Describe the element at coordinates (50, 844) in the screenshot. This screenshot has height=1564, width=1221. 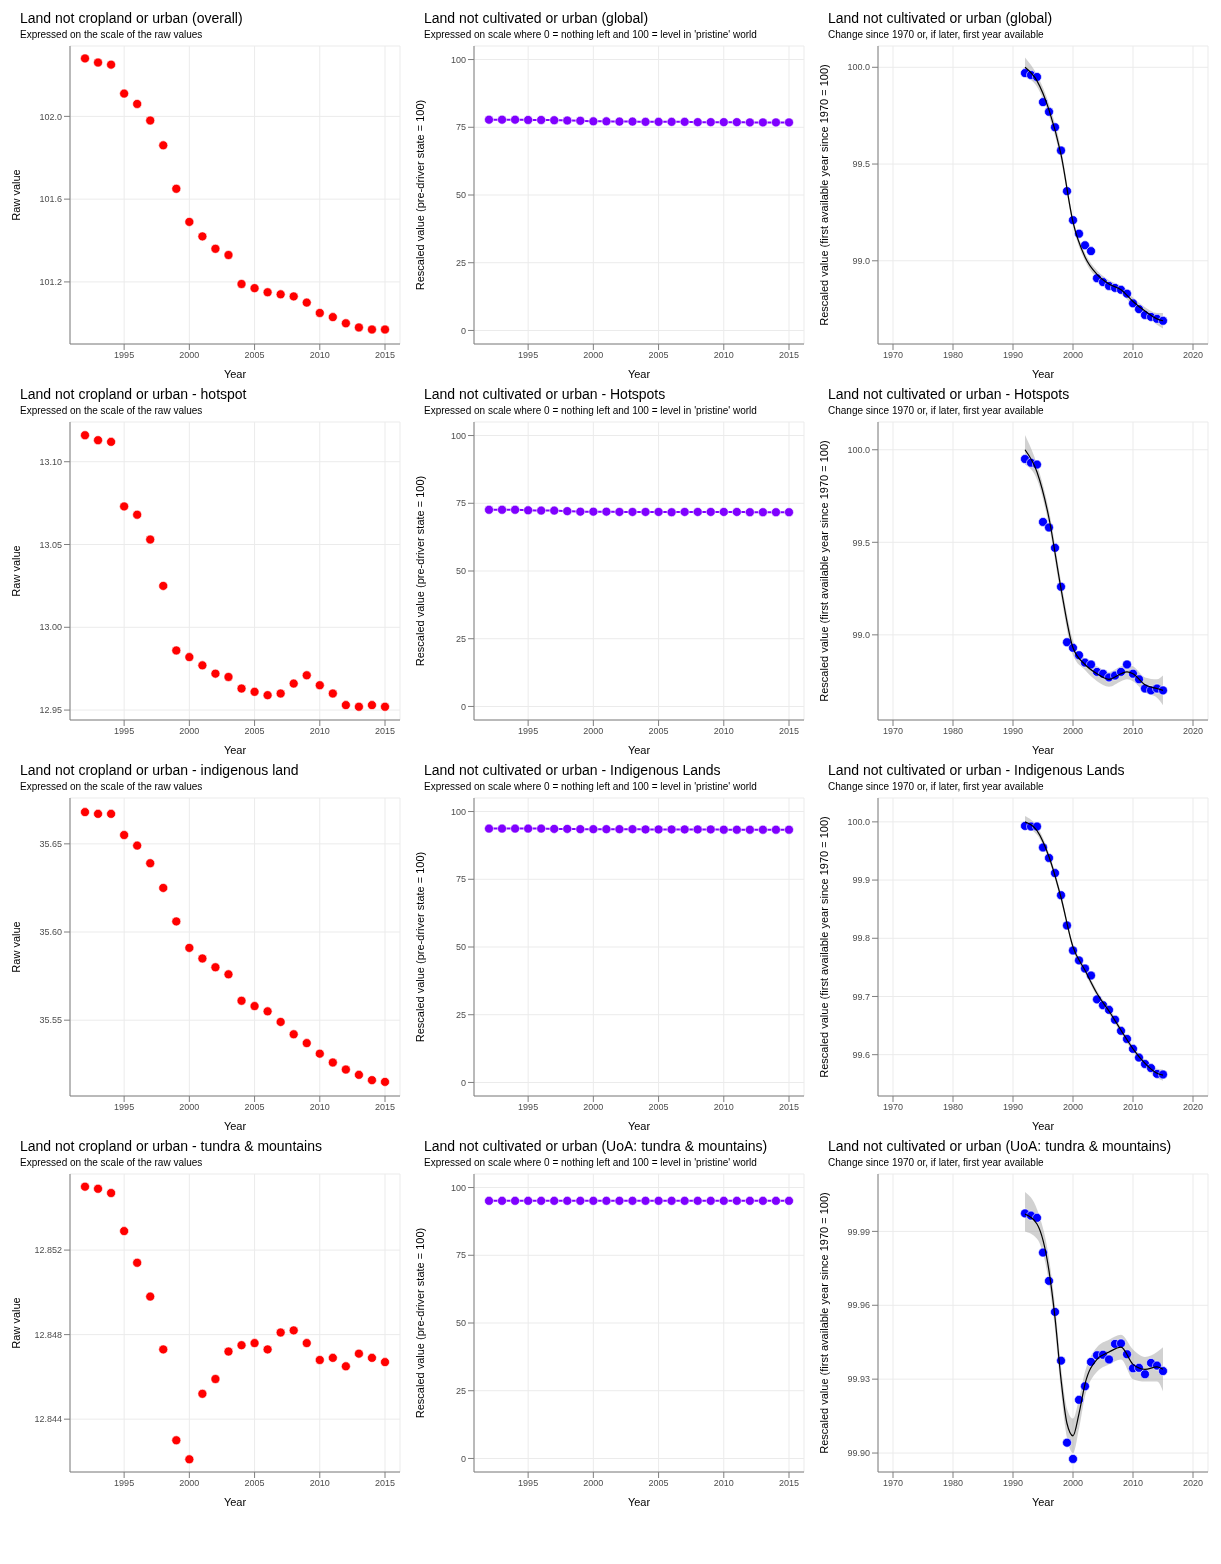
I see `y-tick-label: 35.65` at that location.